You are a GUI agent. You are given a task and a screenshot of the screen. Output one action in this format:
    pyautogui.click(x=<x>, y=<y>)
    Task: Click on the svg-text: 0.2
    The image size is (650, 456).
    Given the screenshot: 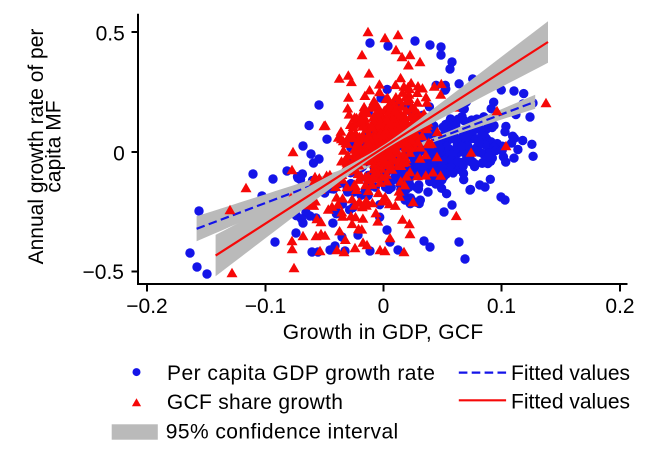 What is the action you would take?
    pyautogui.click(x=619, y=306)
    